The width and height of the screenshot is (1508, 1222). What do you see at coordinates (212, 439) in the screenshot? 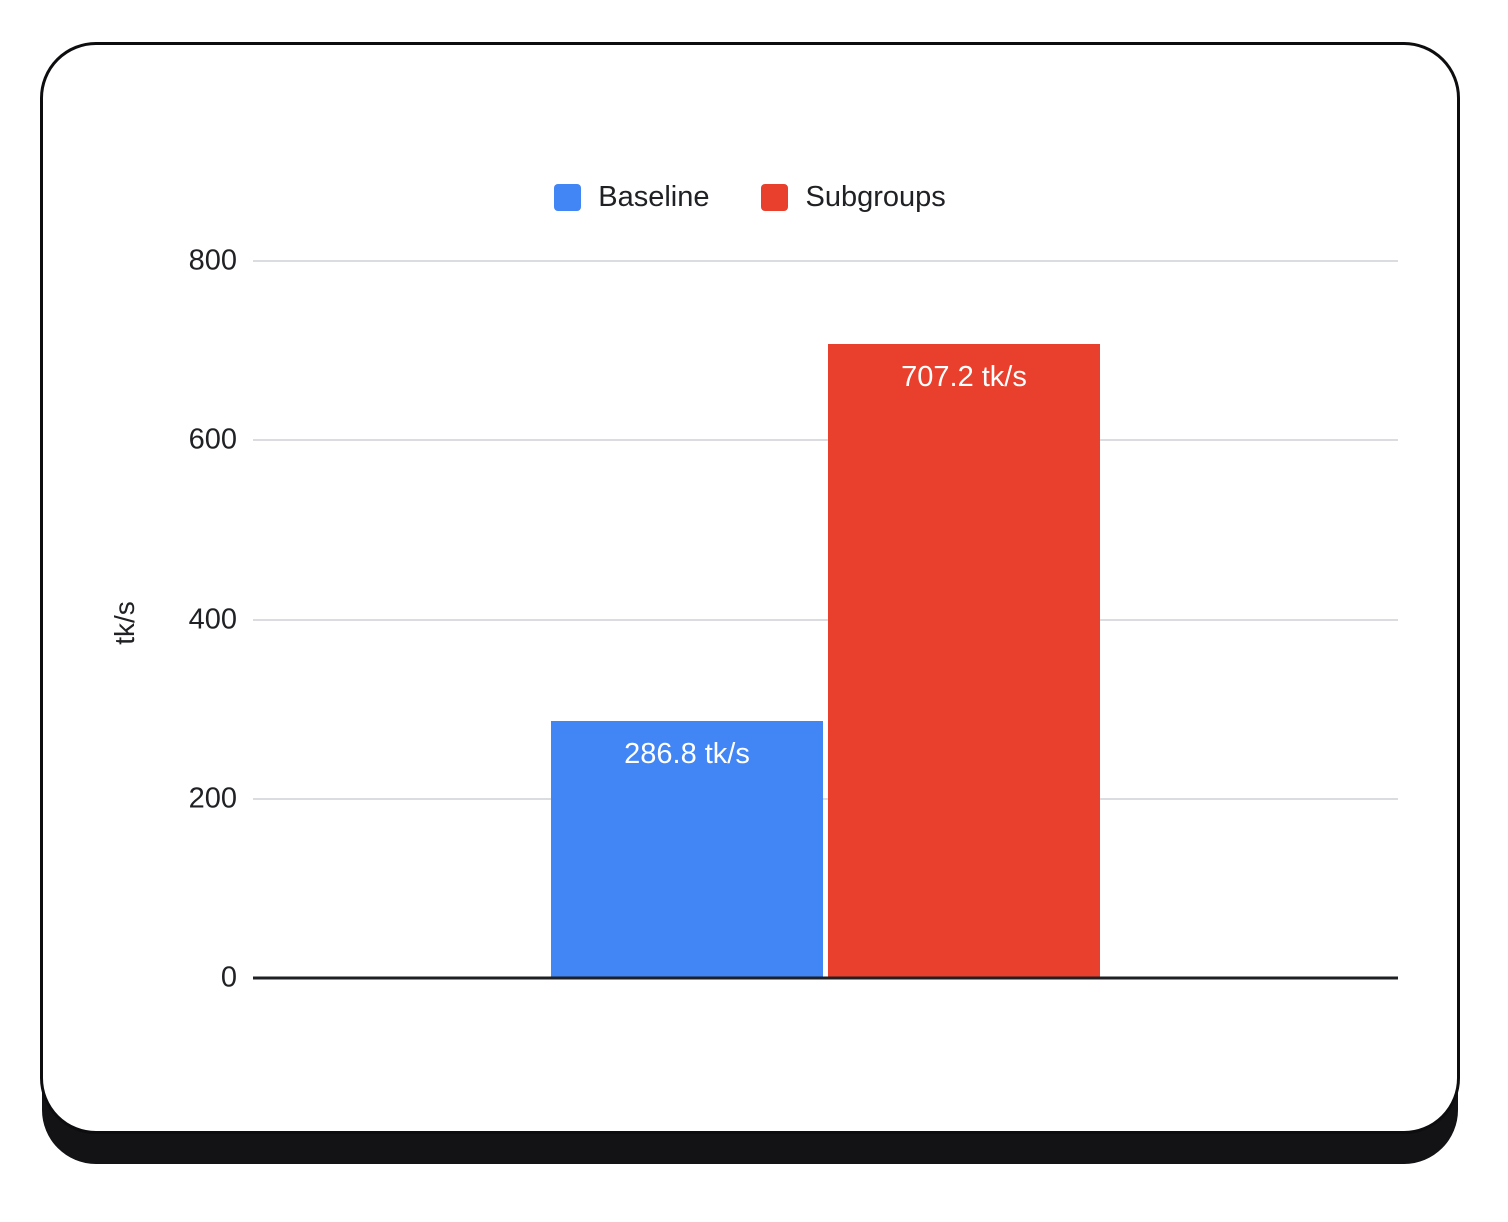
I see `y-tick-label-600: 600` at bounding box center [212, 439].